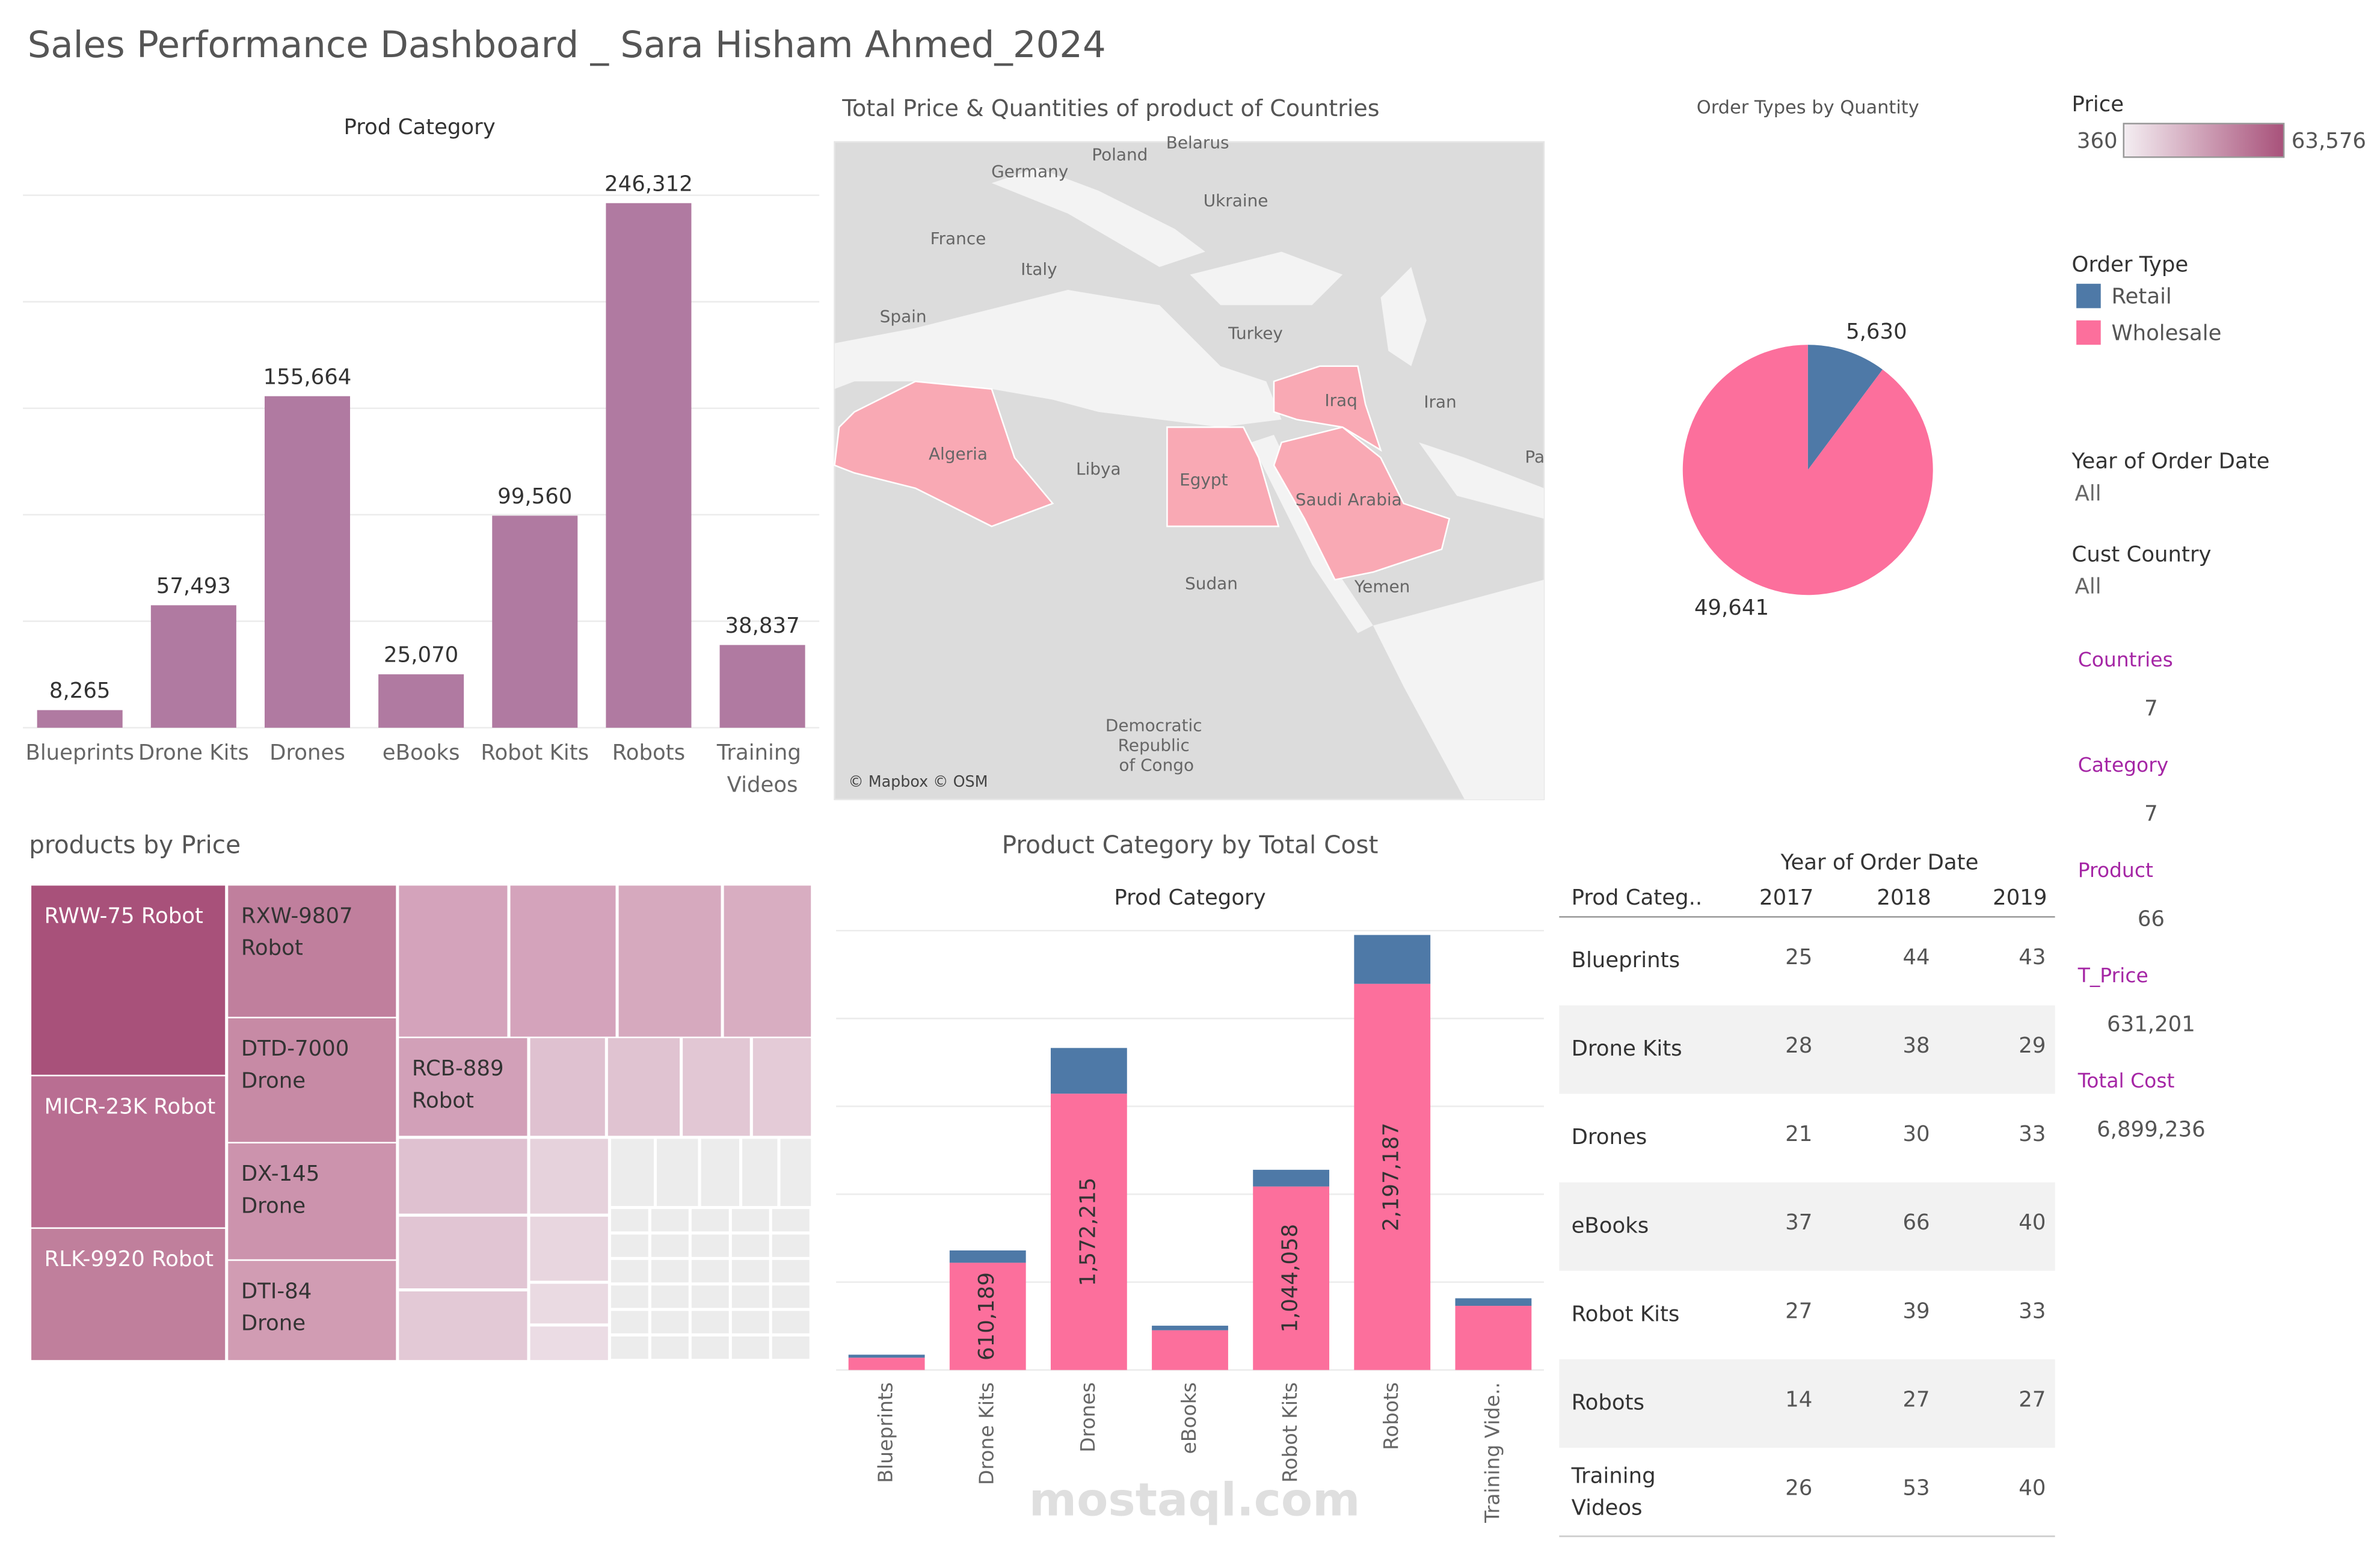 This screenshot has width=2380, height=1550. Describe the element at coordinates (1440, 402) in the screenshot. I see `map-label: Iran` at that location.